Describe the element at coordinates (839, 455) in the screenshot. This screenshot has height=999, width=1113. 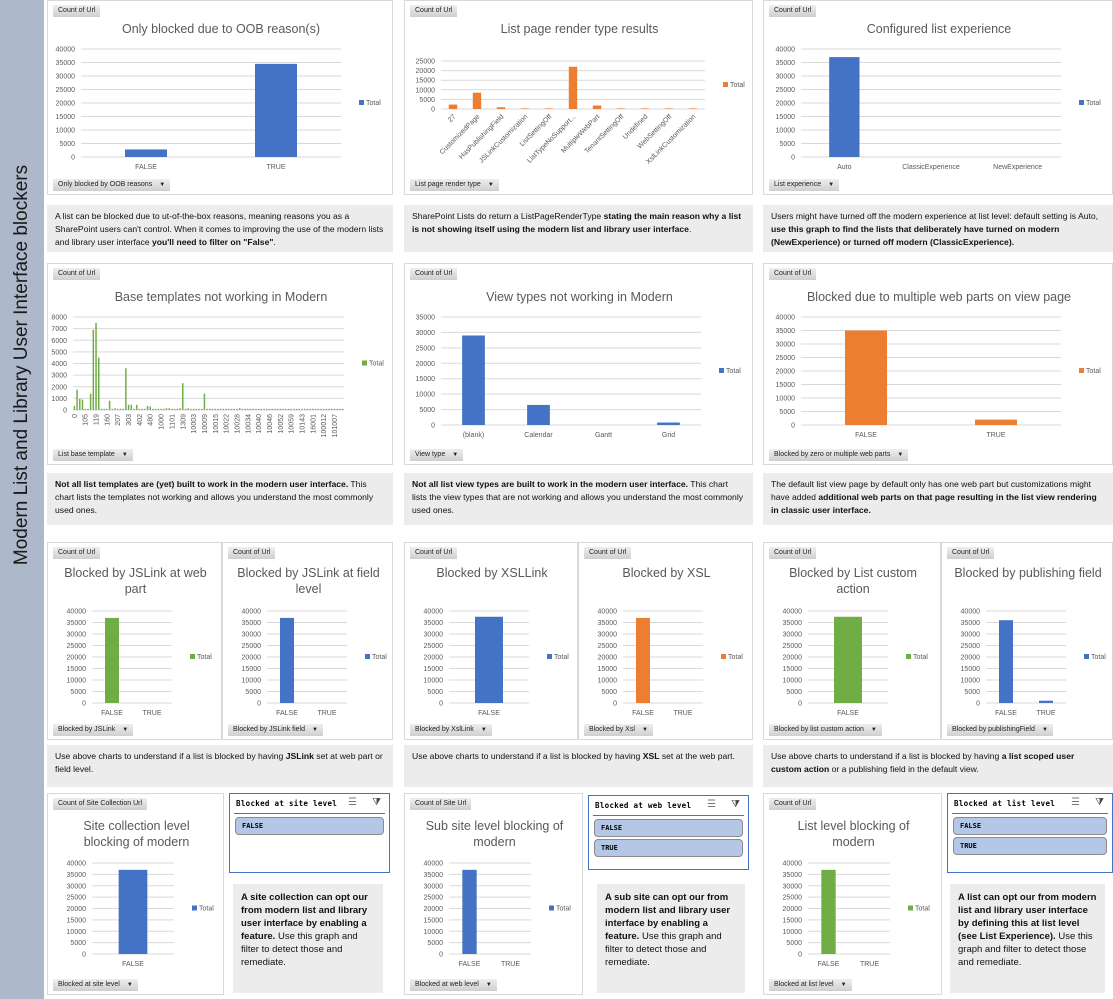
I see `axis-field-button: Blocked by zero or multiple web parts ▼` at that location.